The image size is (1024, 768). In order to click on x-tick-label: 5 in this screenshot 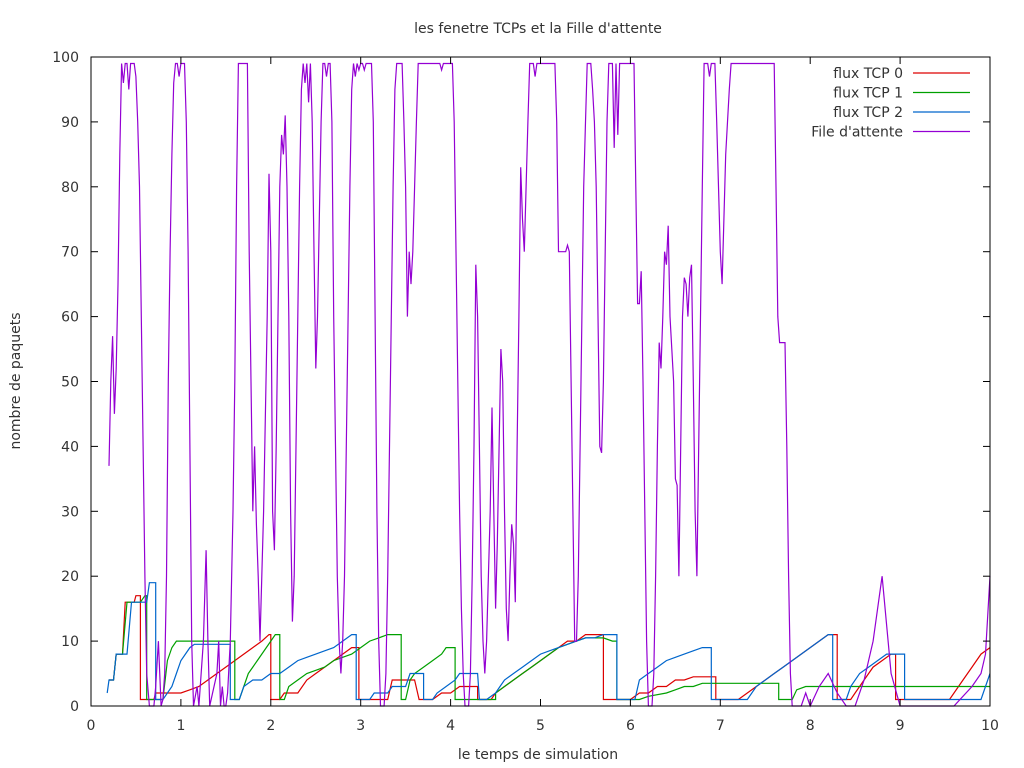, I will do `click(540, 726)`.